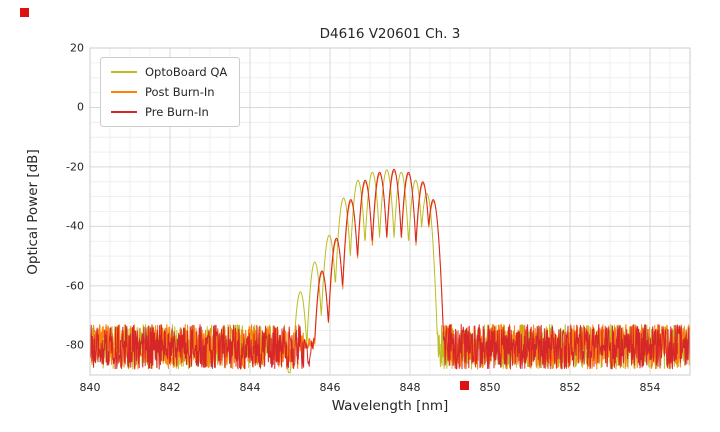  What do you see at coordinates (90, 387) in the screenshot?
I see `x-tick-label: 840` at bounding box center [90, 387].